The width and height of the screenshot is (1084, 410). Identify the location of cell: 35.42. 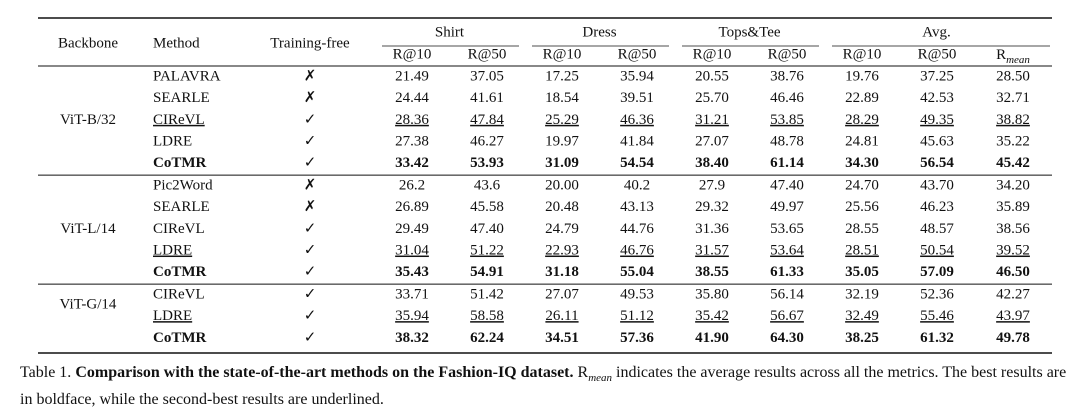
(712, 316).